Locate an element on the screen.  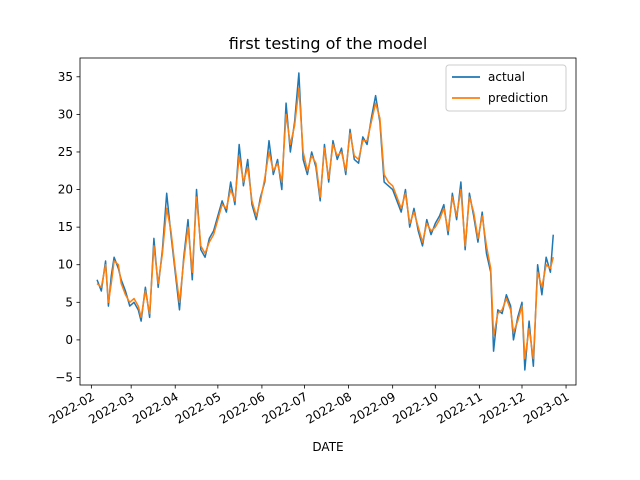
y-tick-label: −5 is located at coordinates (64, 377).